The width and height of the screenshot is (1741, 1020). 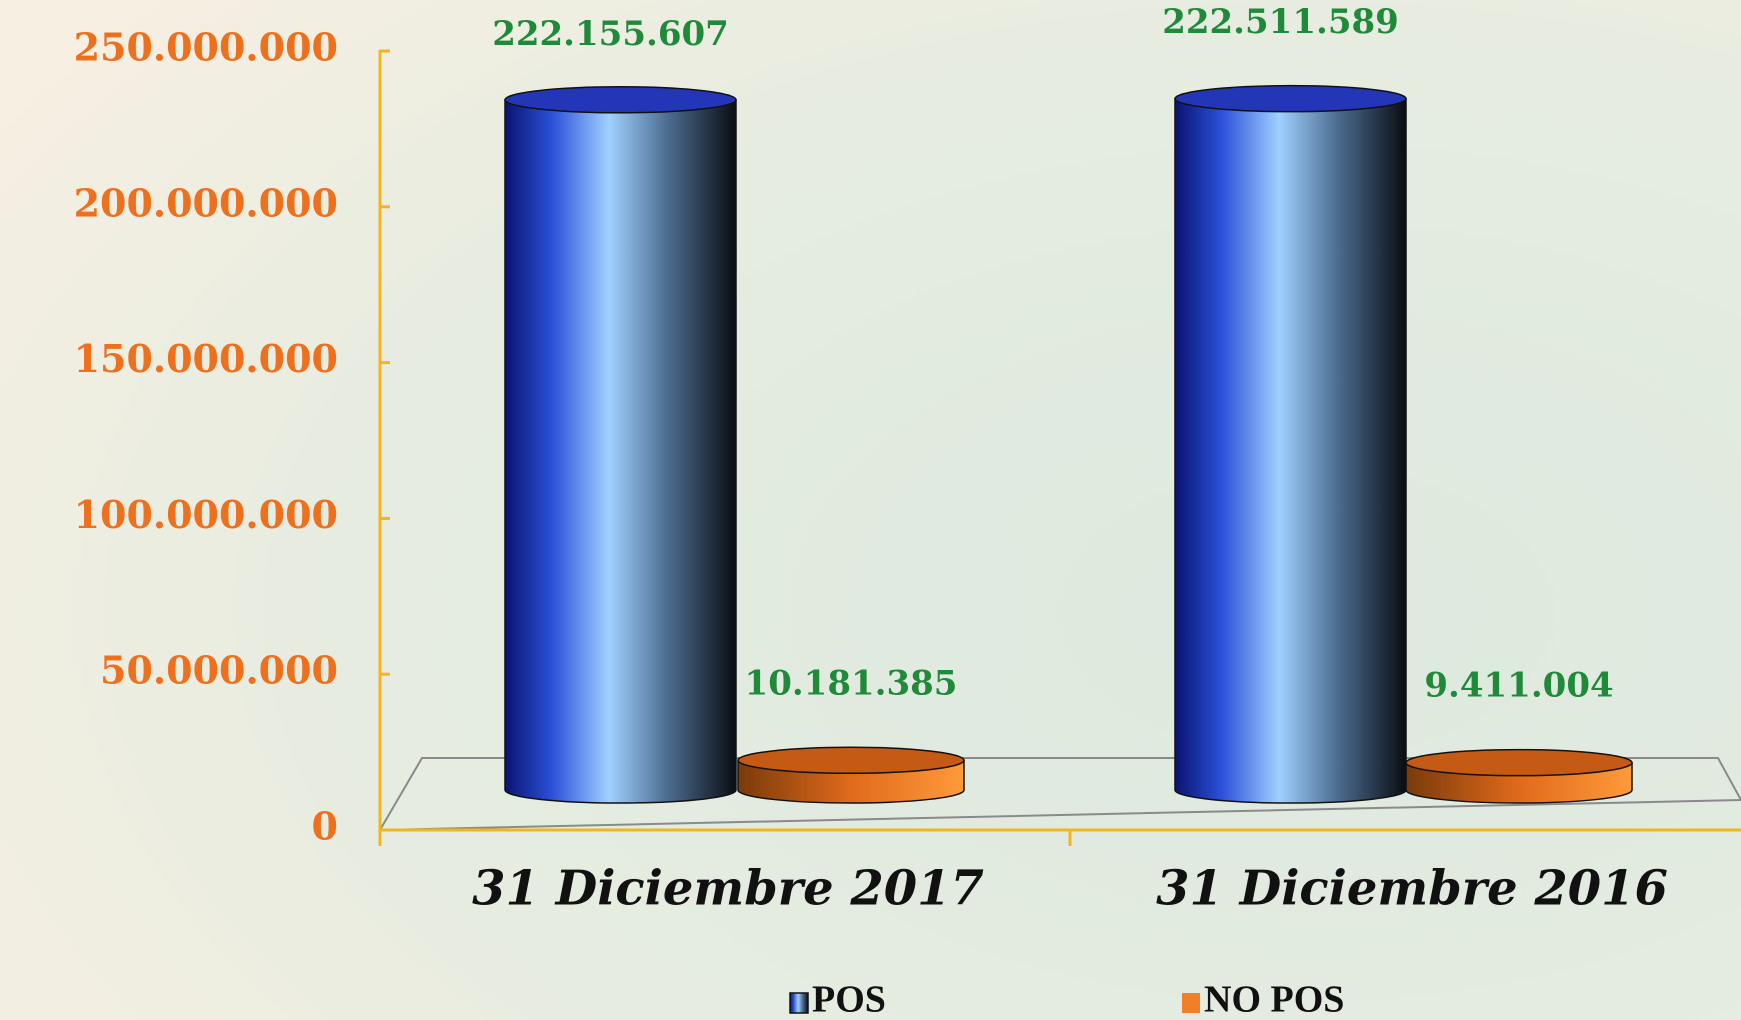 I want to click on x-tick-label: 31 Diciembre 2016, so click(x=1412, y=889).